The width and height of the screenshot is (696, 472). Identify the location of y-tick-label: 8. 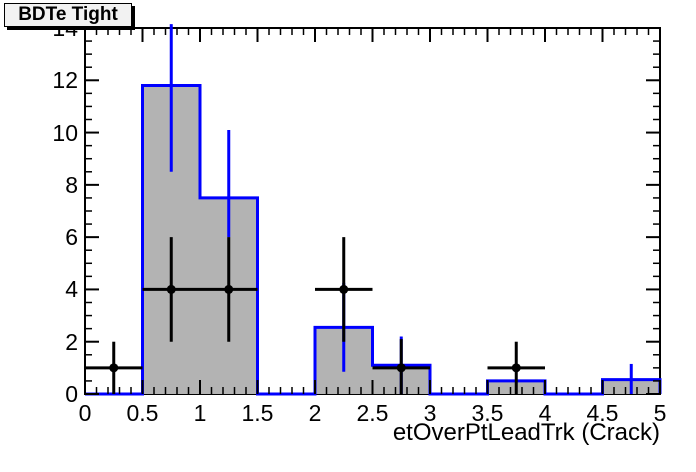
(71, 184).